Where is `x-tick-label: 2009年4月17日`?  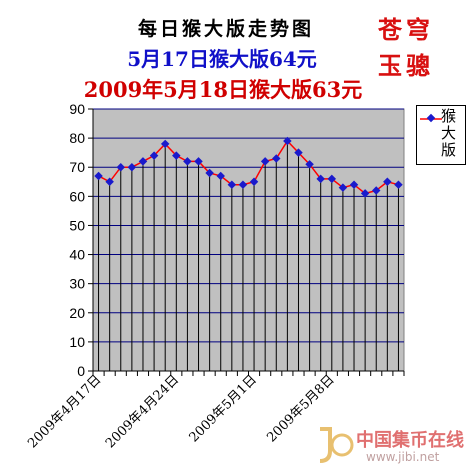
x-tick-label: 2009年4月17日 is located at coordinates (64, 411).